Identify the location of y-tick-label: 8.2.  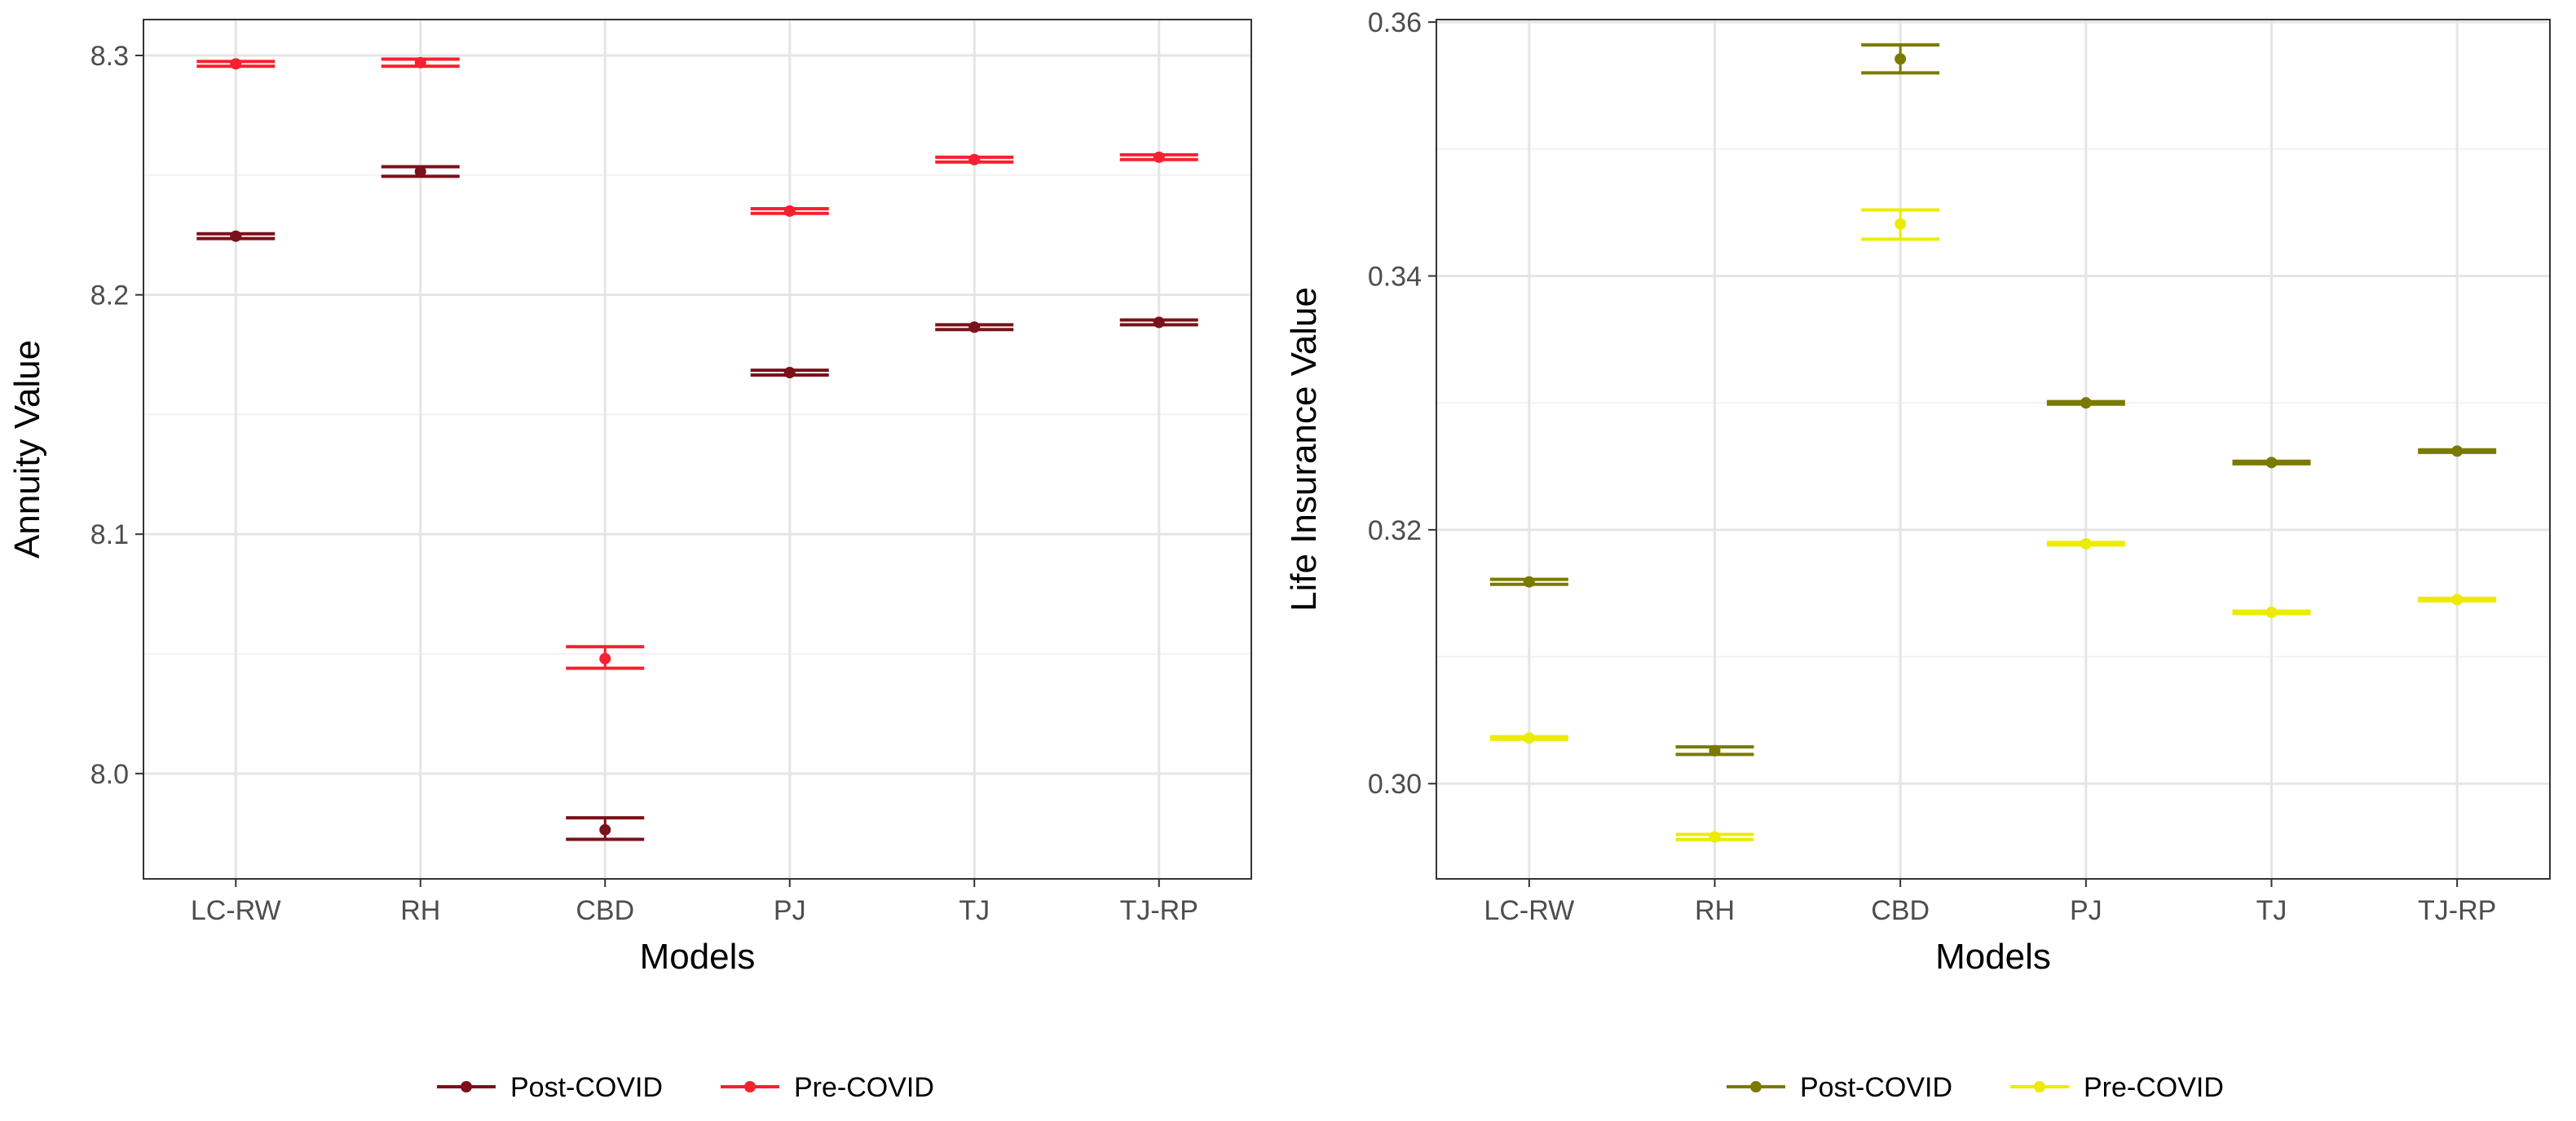
(109, 295).